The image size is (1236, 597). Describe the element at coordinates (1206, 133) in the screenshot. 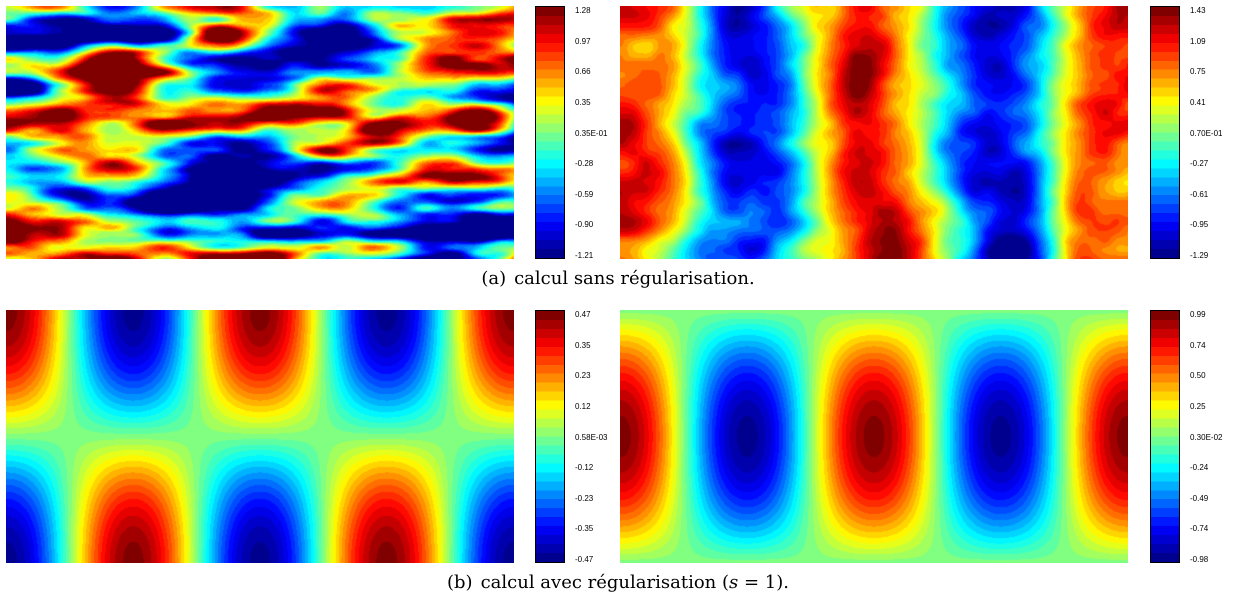

I see `colorbar-tick-label: 0.70E-01` at that location.